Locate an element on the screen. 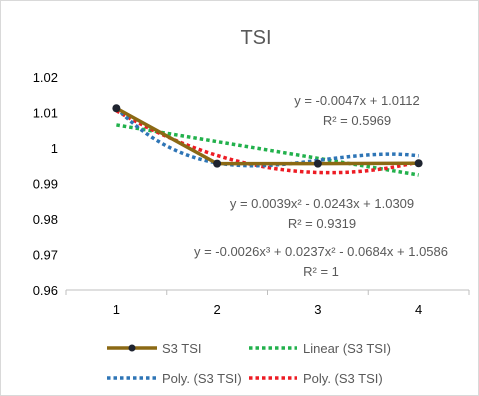 Image resolution: width=479 pixels, height=396 pixels. trendline-poly3 is located at coordinates (267, 137).